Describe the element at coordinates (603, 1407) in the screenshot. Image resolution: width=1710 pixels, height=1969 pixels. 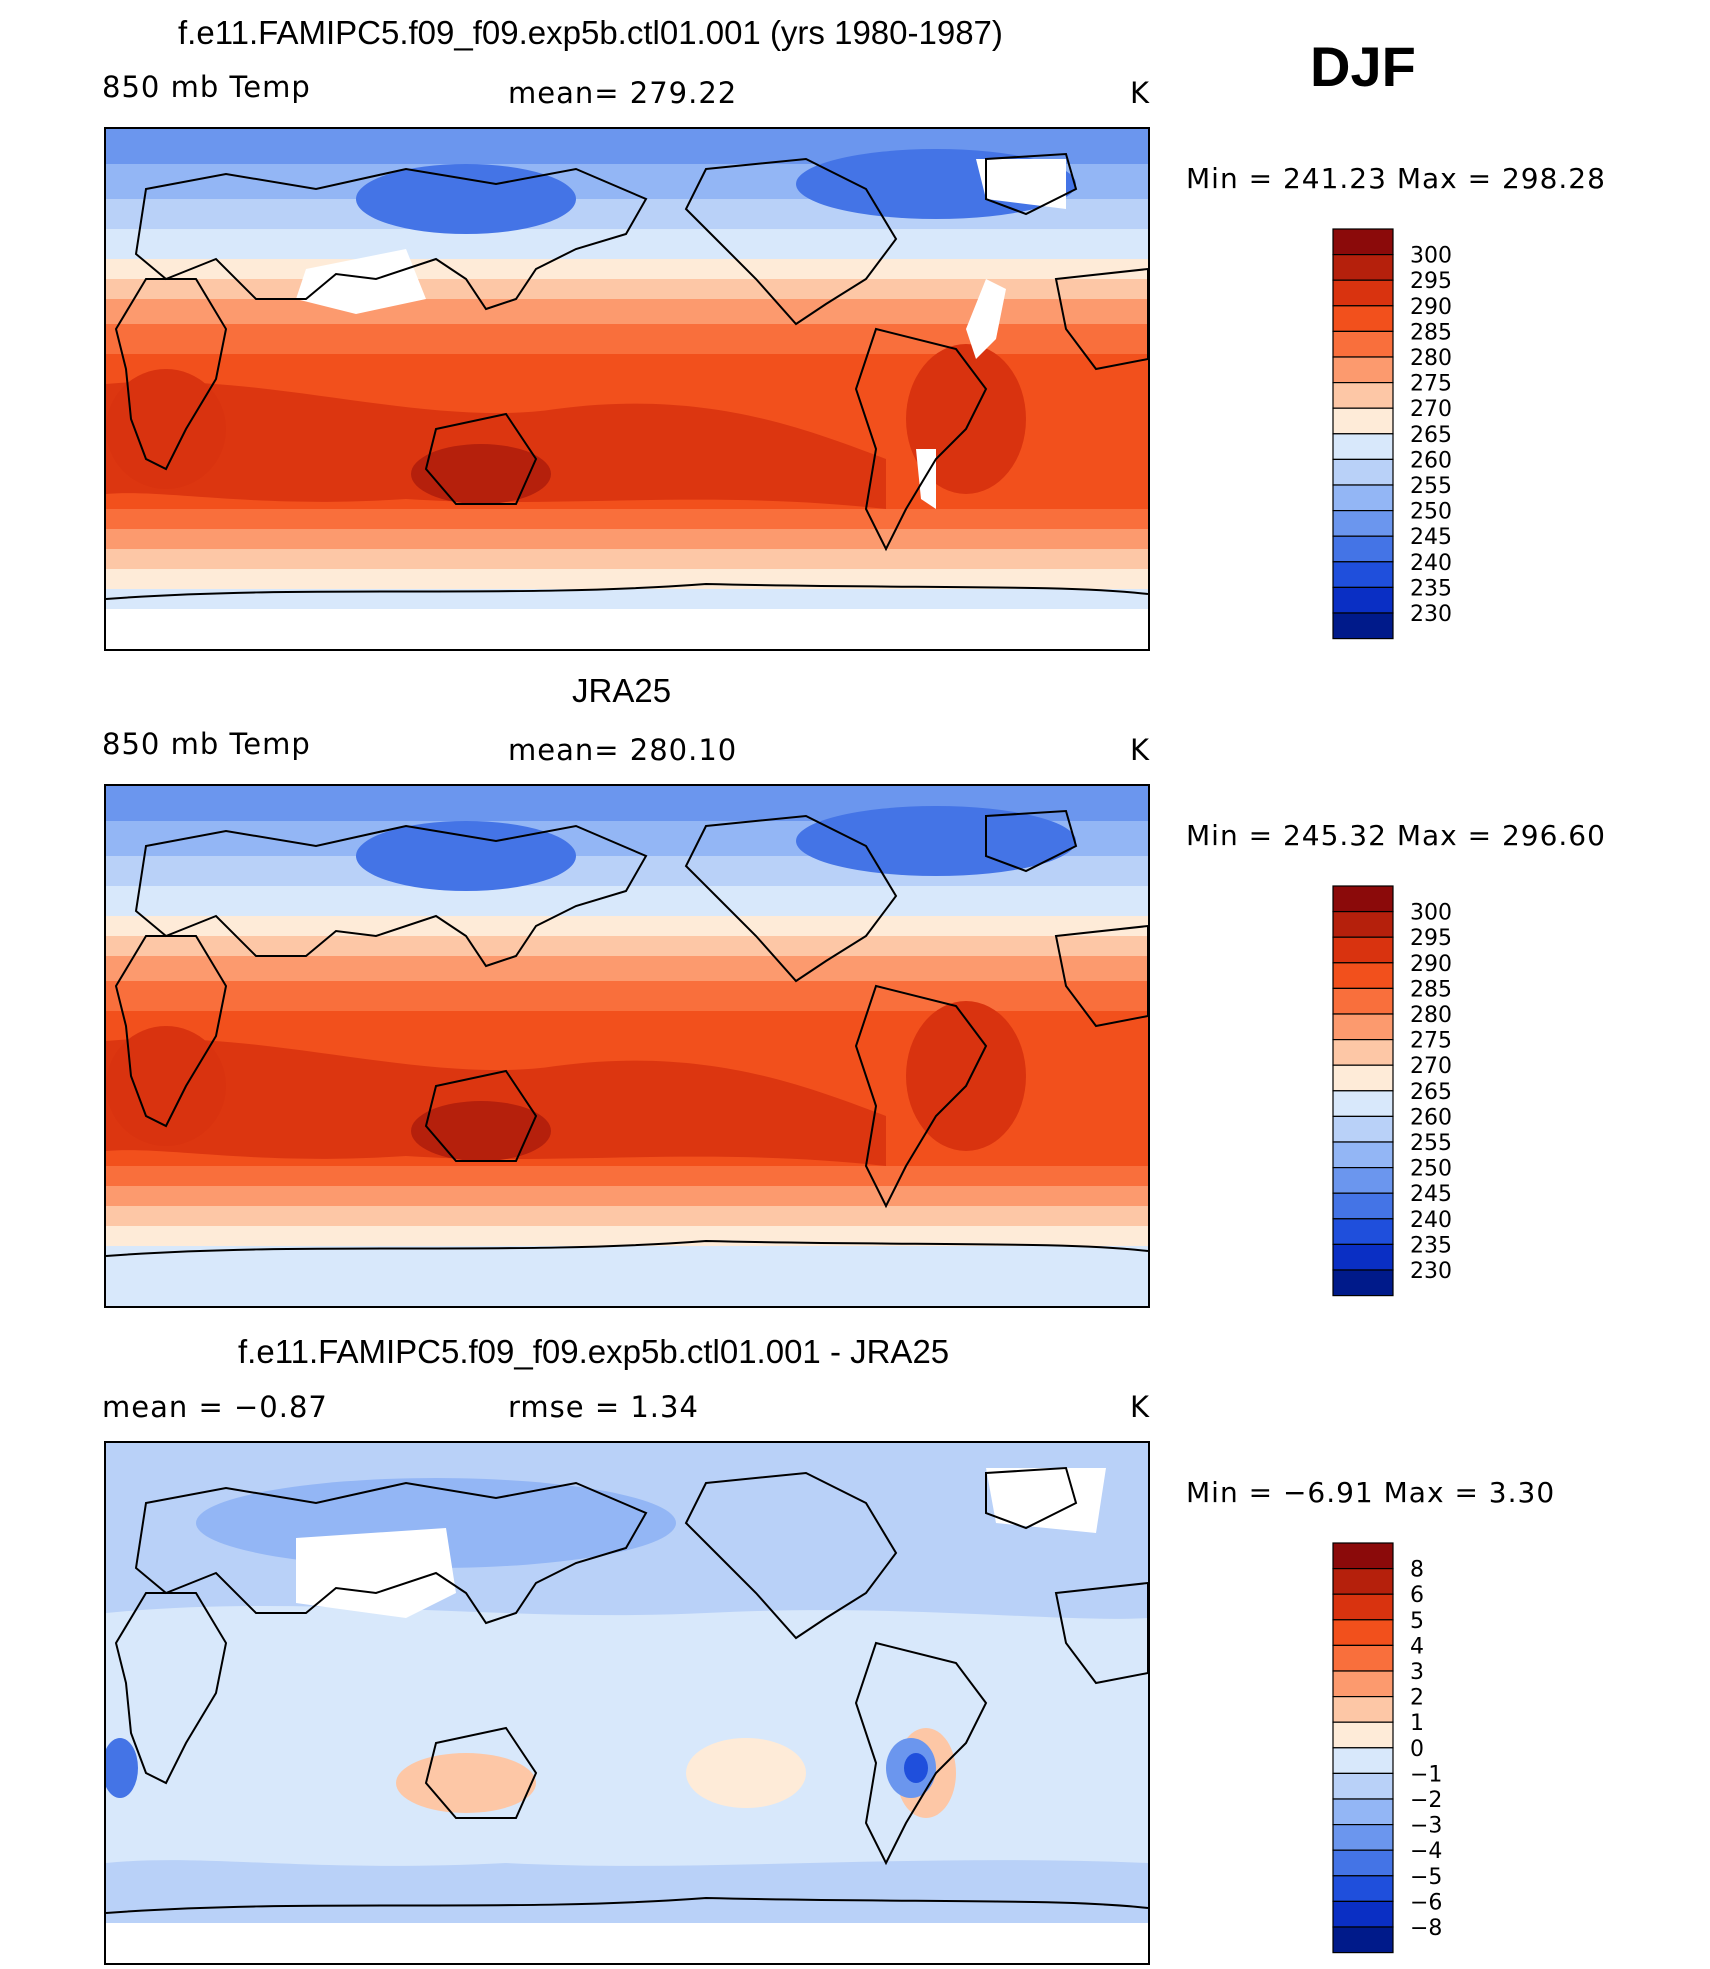
I see `panel-rmse-label: rmse = 1.34` at that location.